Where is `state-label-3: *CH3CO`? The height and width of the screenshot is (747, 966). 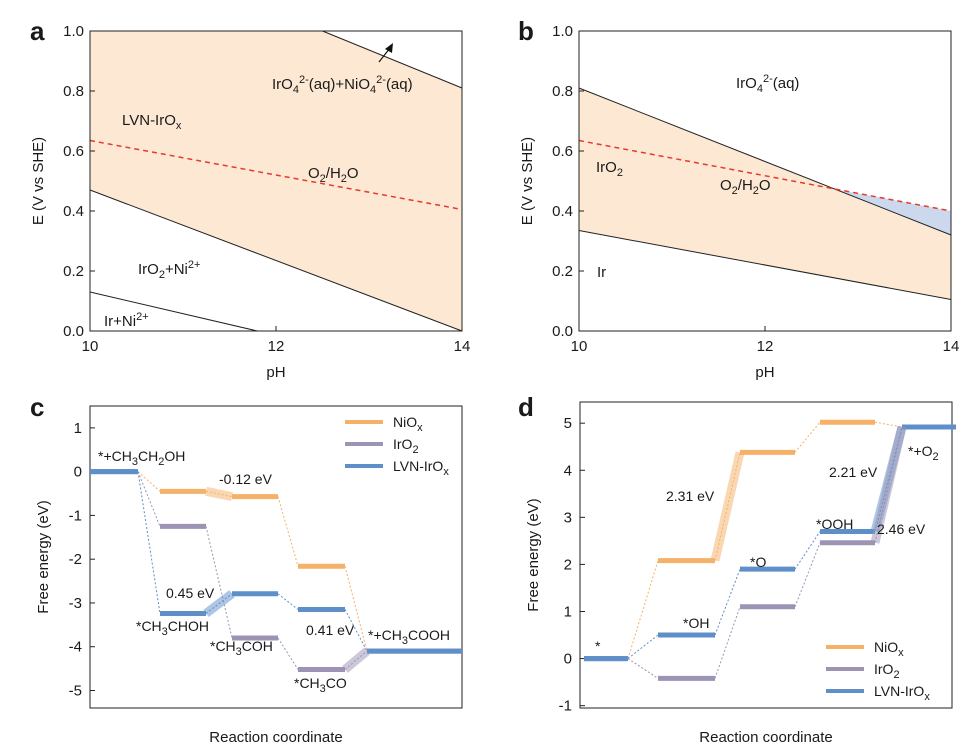
state-label-3: *CH3CO is located at coordinates (320, 685).